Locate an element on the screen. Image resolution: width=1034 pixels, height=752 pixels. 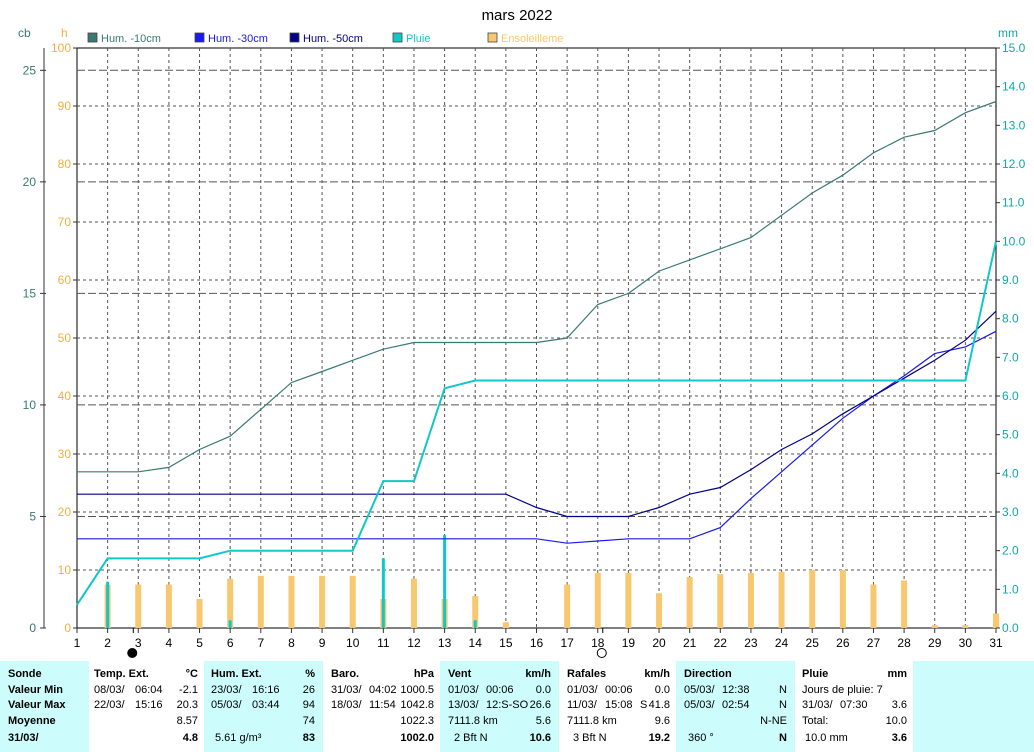
rafales-max-direction: S is located at coordinates (644, 705).